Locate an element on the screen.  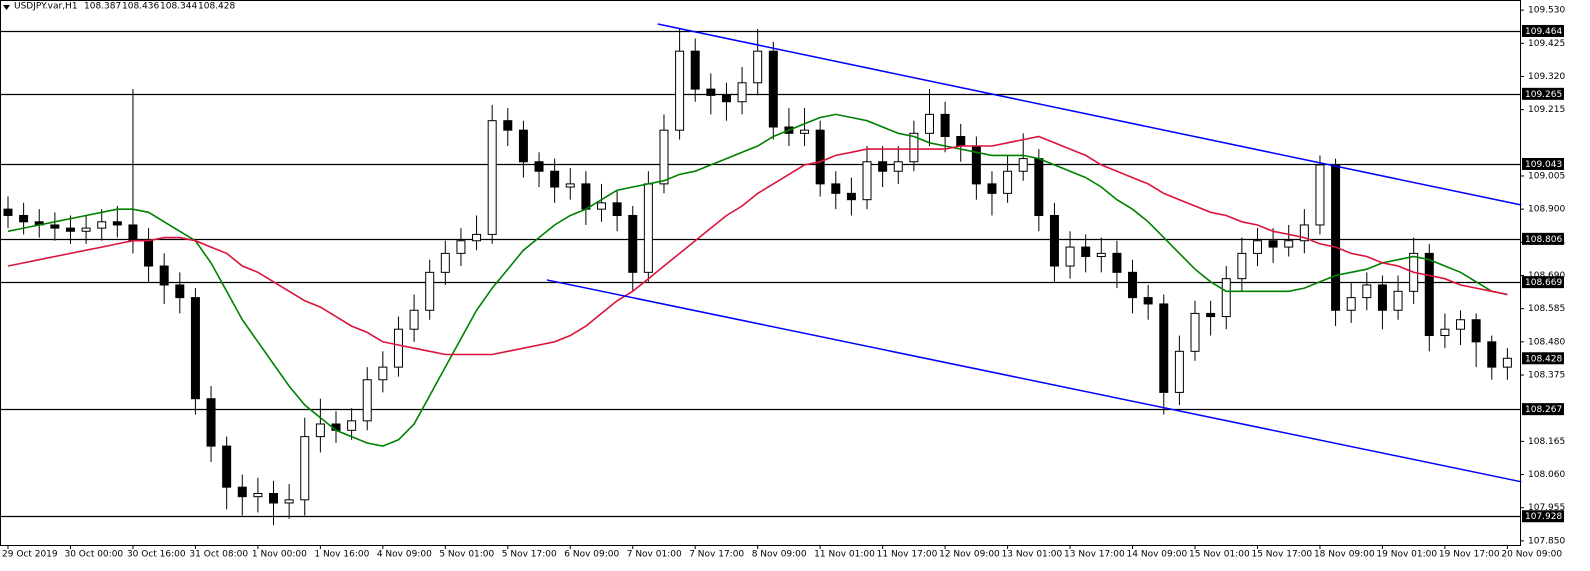
level-label: 109.464 is located at coordinates (1543, 32).